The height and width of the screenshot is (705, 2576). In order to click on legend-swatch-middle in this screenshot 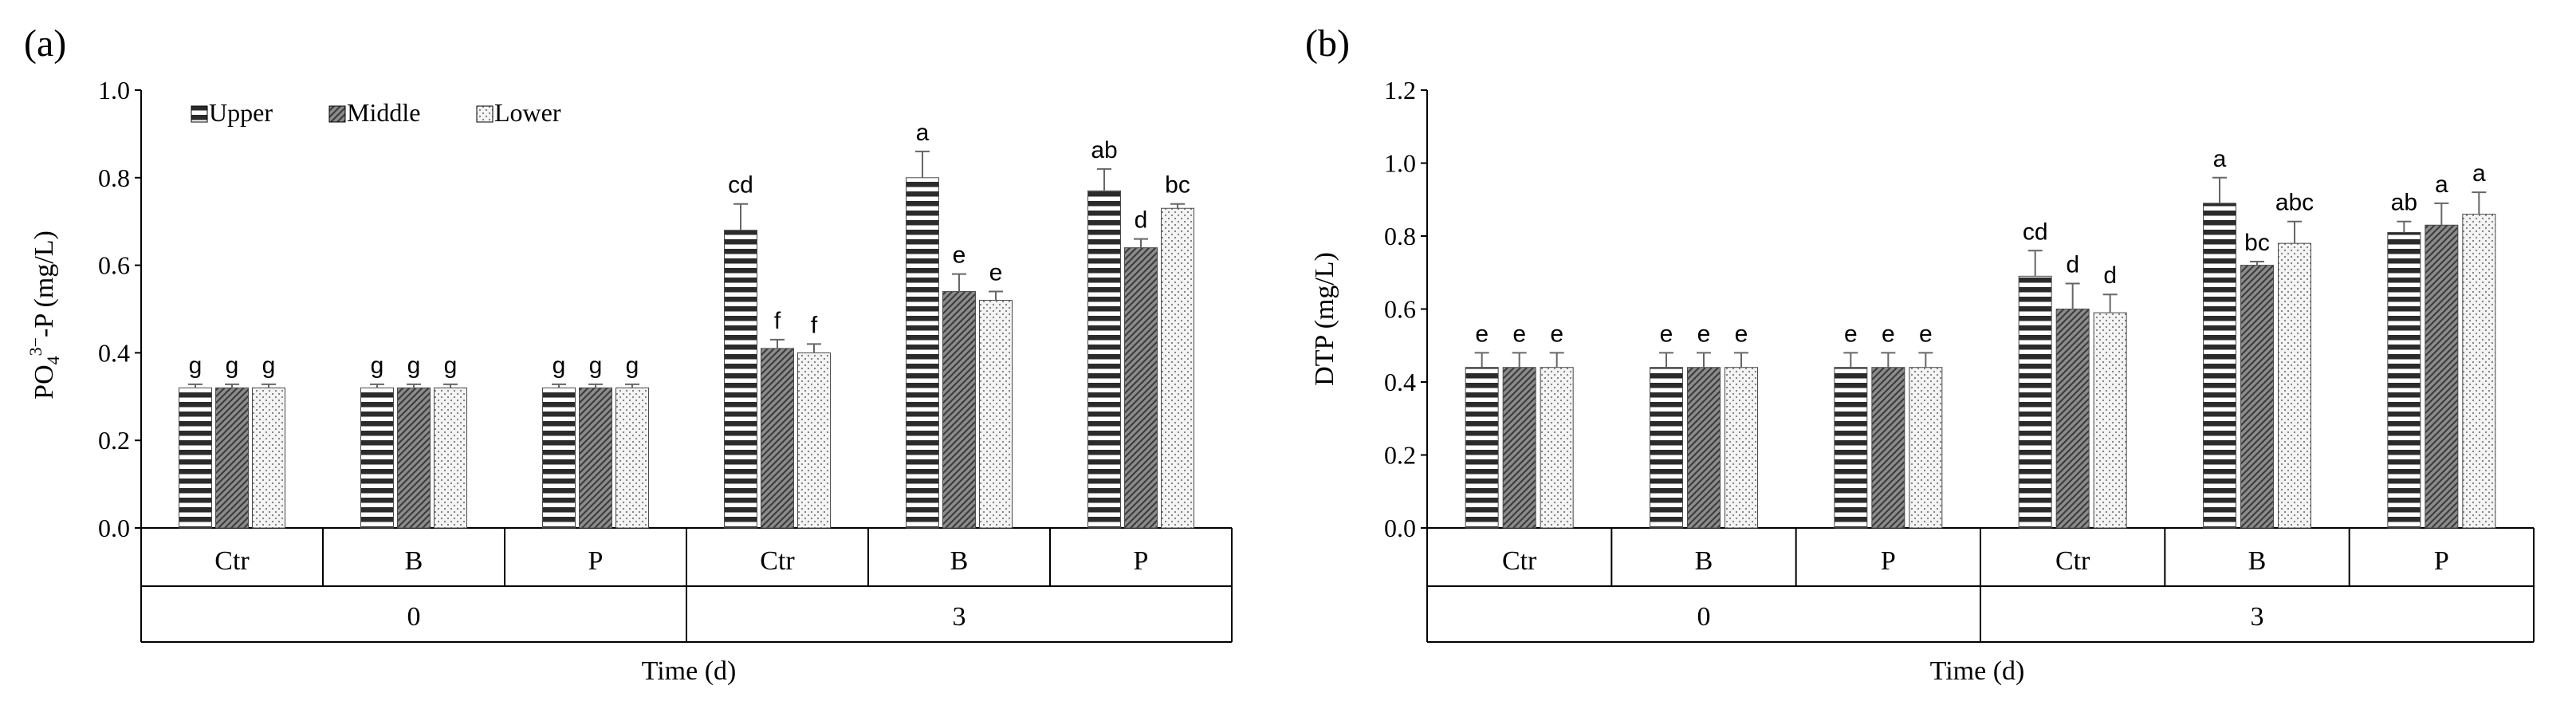, I will do `click(337, 114)`.